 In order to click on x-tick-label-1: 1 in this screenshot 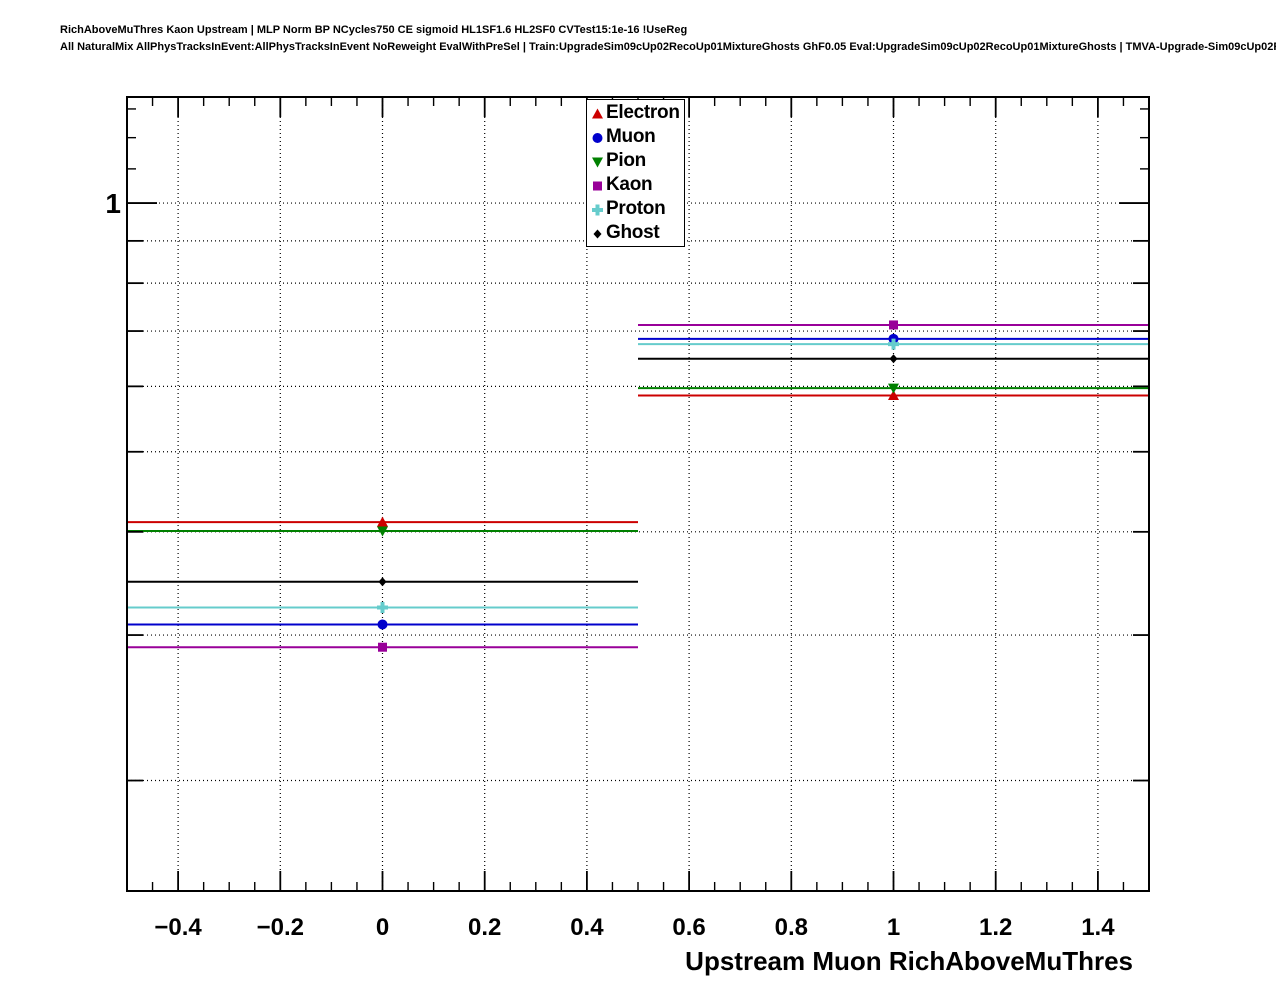, I will do `click(893, 927)`.